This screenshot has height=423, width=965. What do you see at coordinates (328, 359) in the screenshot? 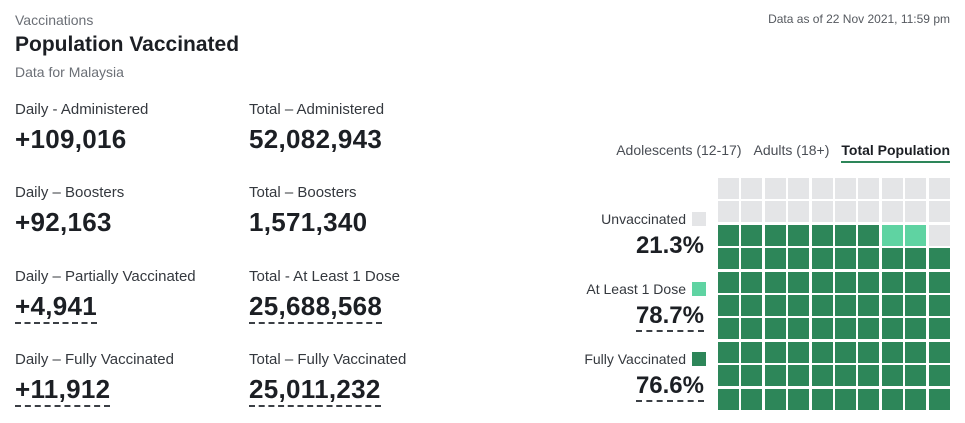
I see `stat-label: Total – Fully Vaccinated` at bounding box center [328, 359].